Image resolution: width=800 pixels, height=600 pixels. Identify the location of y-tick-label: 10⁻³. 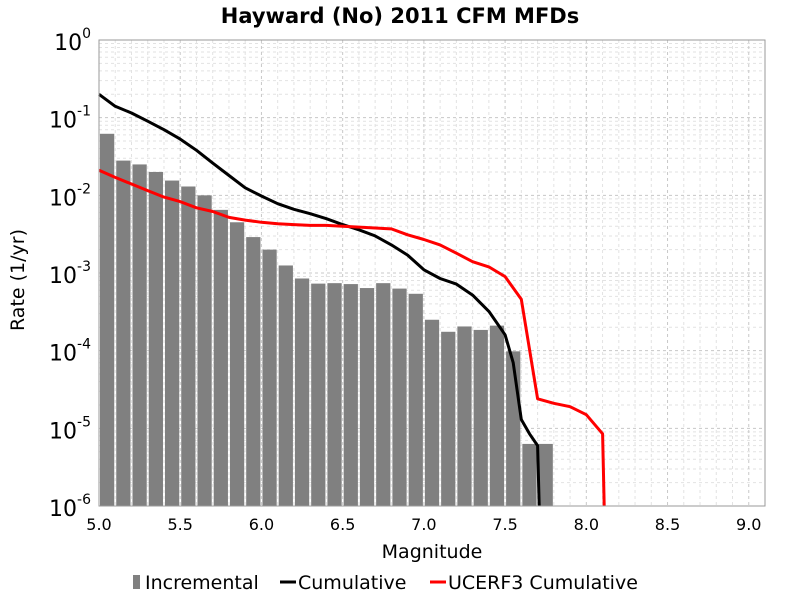
(70, 274).